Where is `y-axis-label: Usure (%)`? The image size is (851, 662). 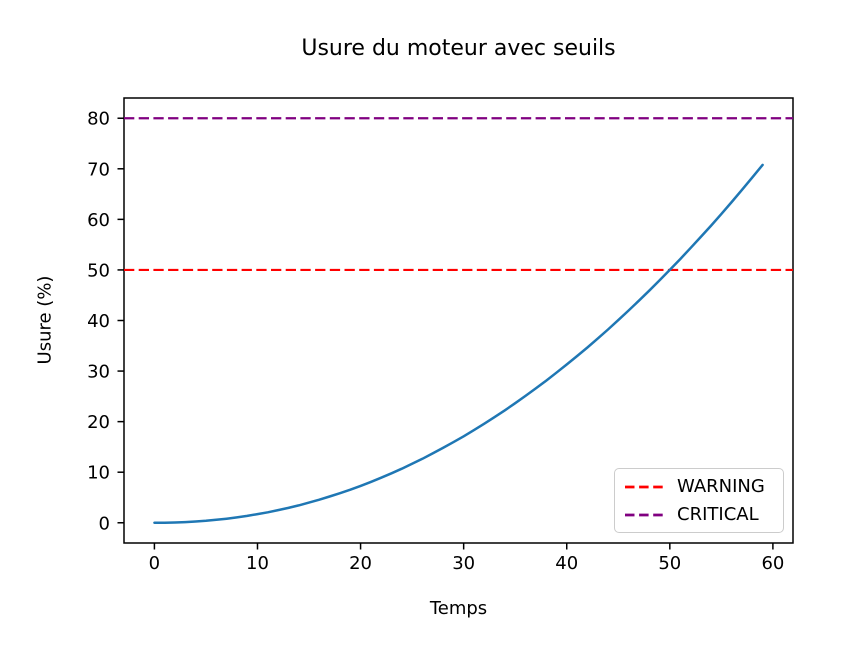
y-axis-label: Usure (%) is located at coordinates (45, 320).